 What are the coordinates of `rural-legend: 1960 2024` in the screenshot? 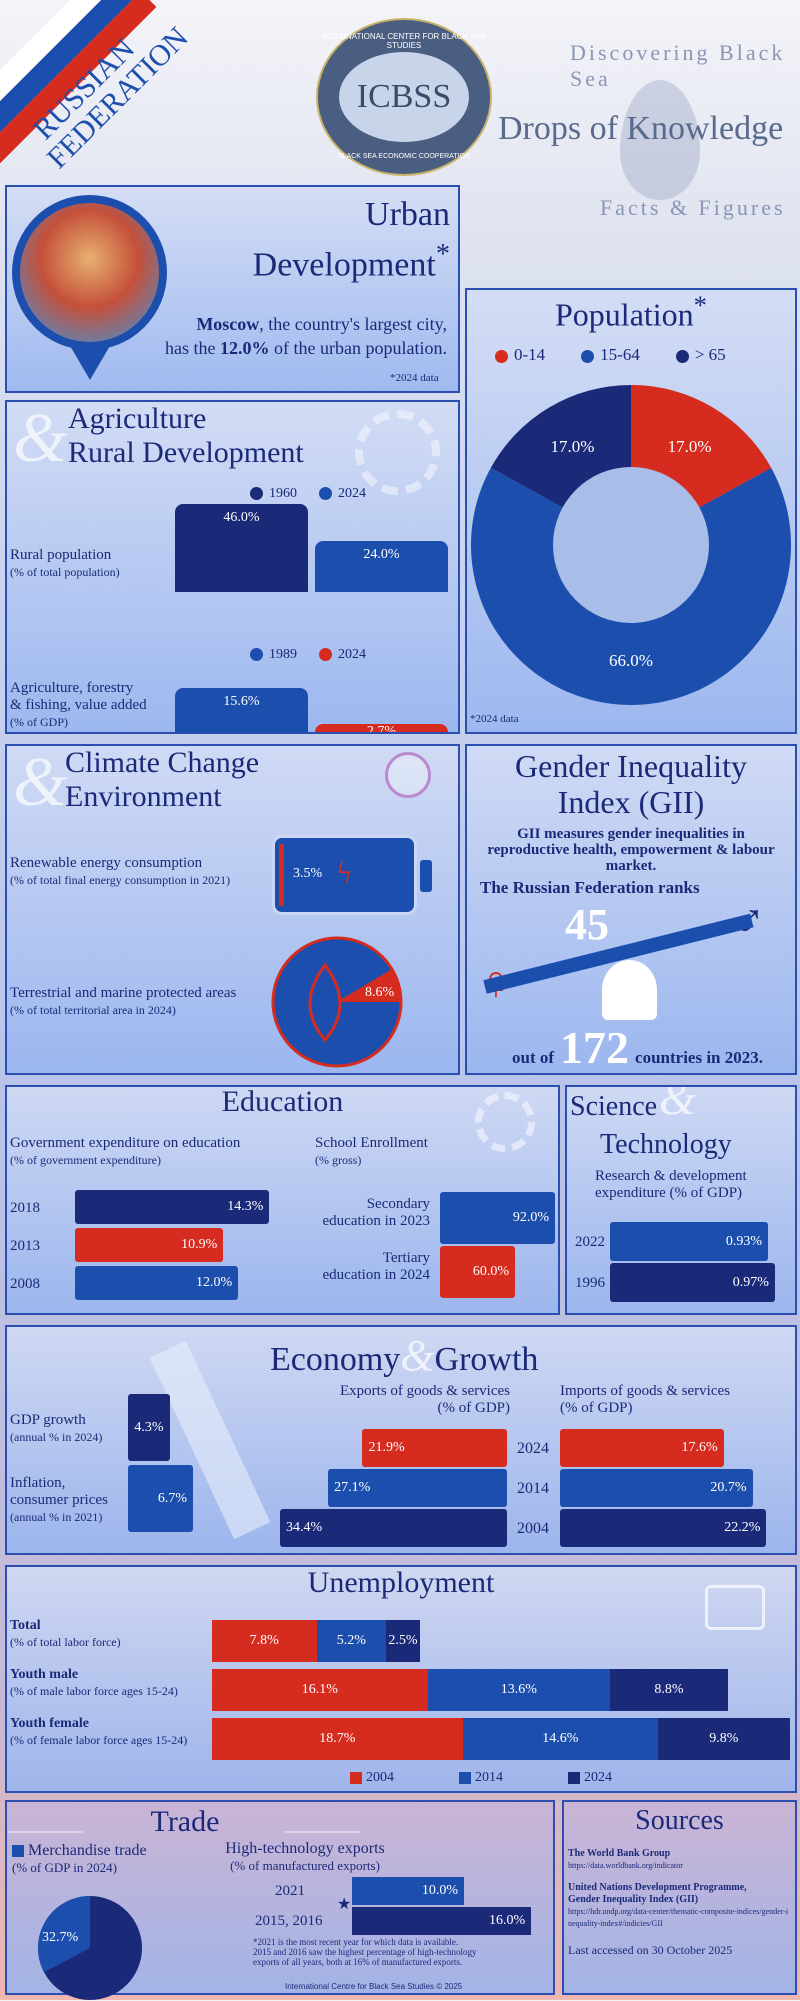 It's located at (308, 494).